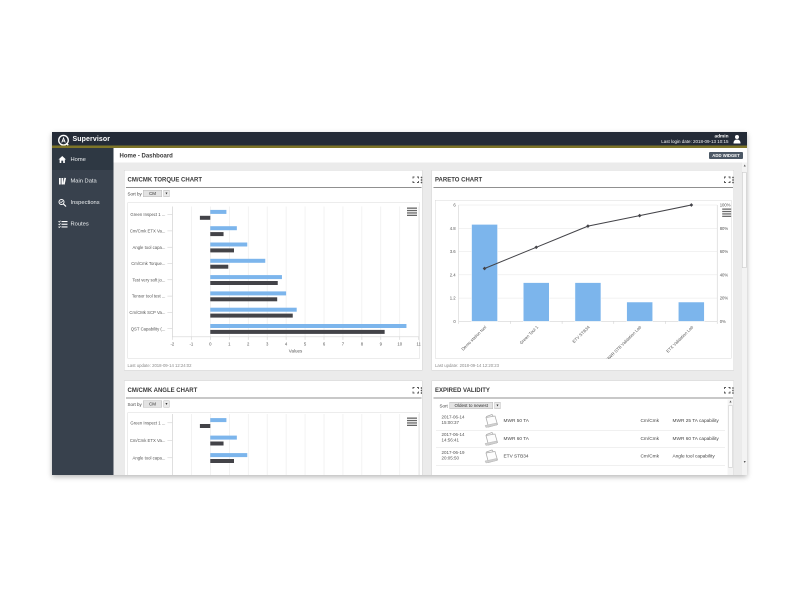  Describe the element at coordinates (624, 341) in the screenshot. I see `svg-text: MWR STB Validation Lab` at that location.